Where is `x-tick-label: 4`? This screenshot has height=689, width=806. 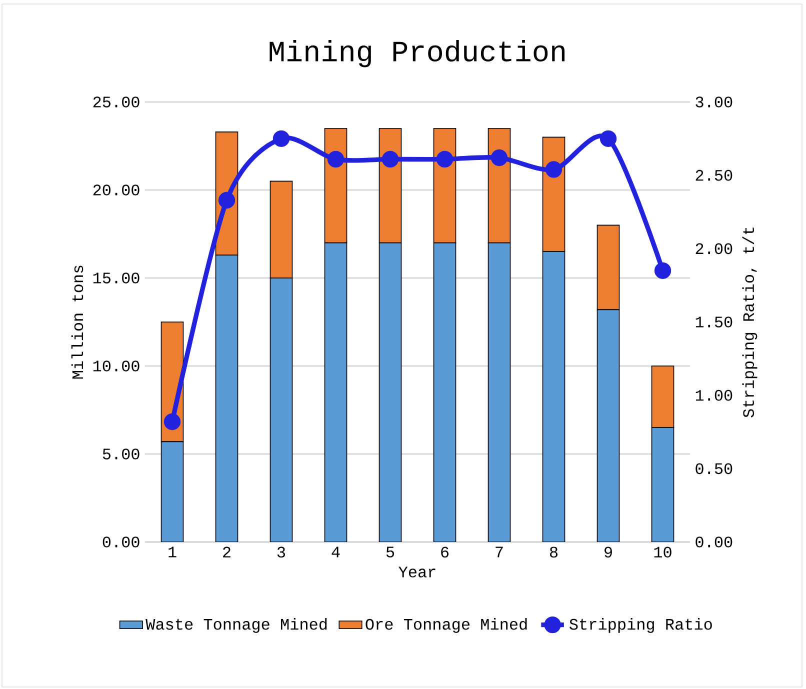 x-tick-label: 4 is located at coordinates (336, 552).